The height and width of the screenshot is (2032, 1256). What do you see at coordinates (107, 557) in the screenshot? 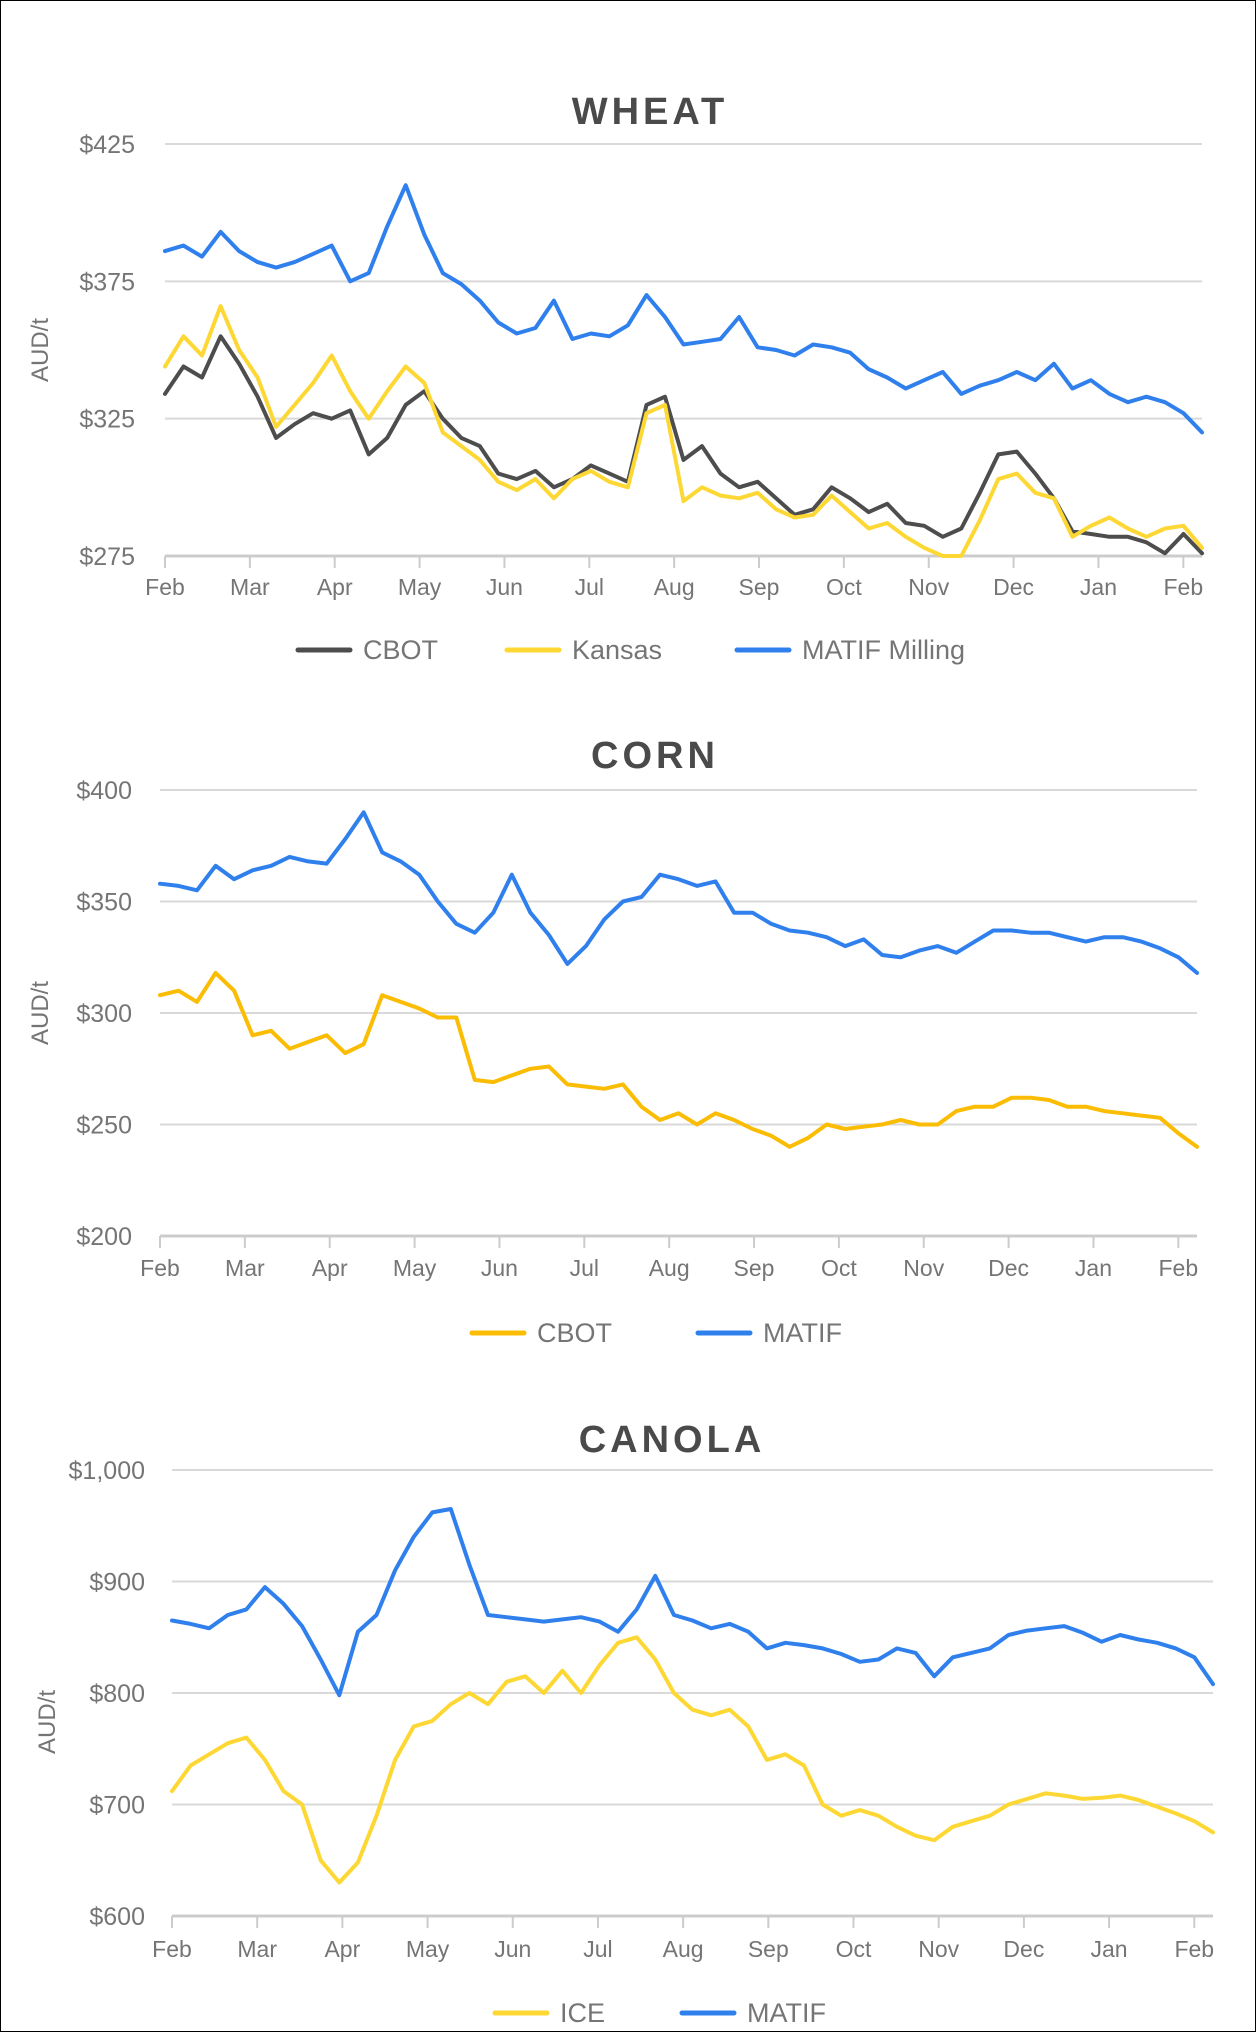
I see `y-tick-label: $275` at bounding box center [107, 557].